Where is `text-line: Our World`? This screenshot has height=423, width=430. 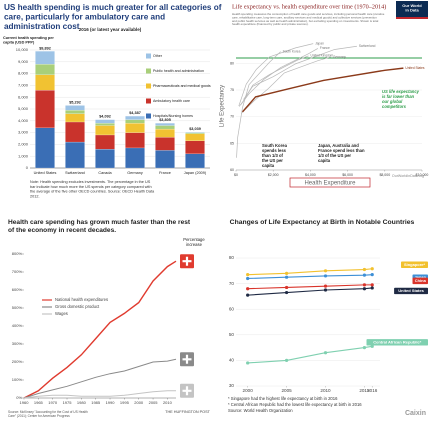 text-line: Our World is located at coordinates (412, 5).